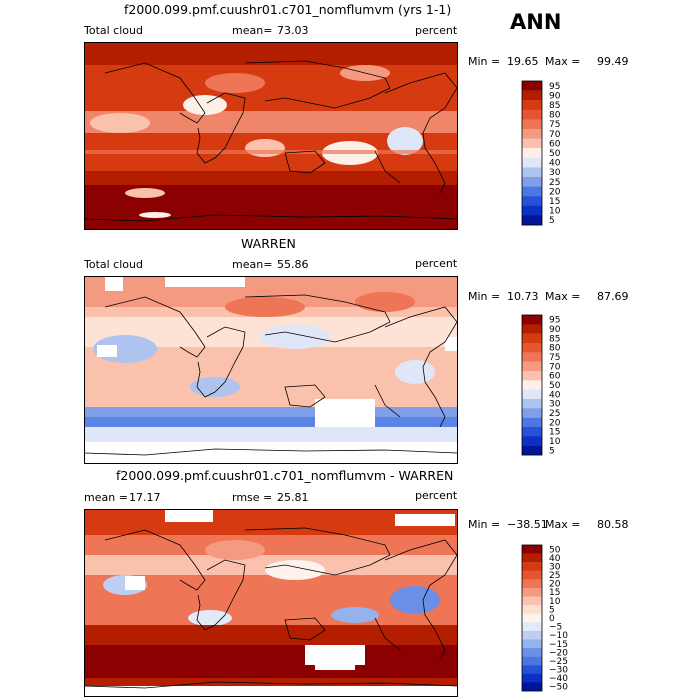 This screenshot has height=700, width=700. Describe the element at coordinates (271, 370) in the screenshot. I see `panel2-map` at that location.